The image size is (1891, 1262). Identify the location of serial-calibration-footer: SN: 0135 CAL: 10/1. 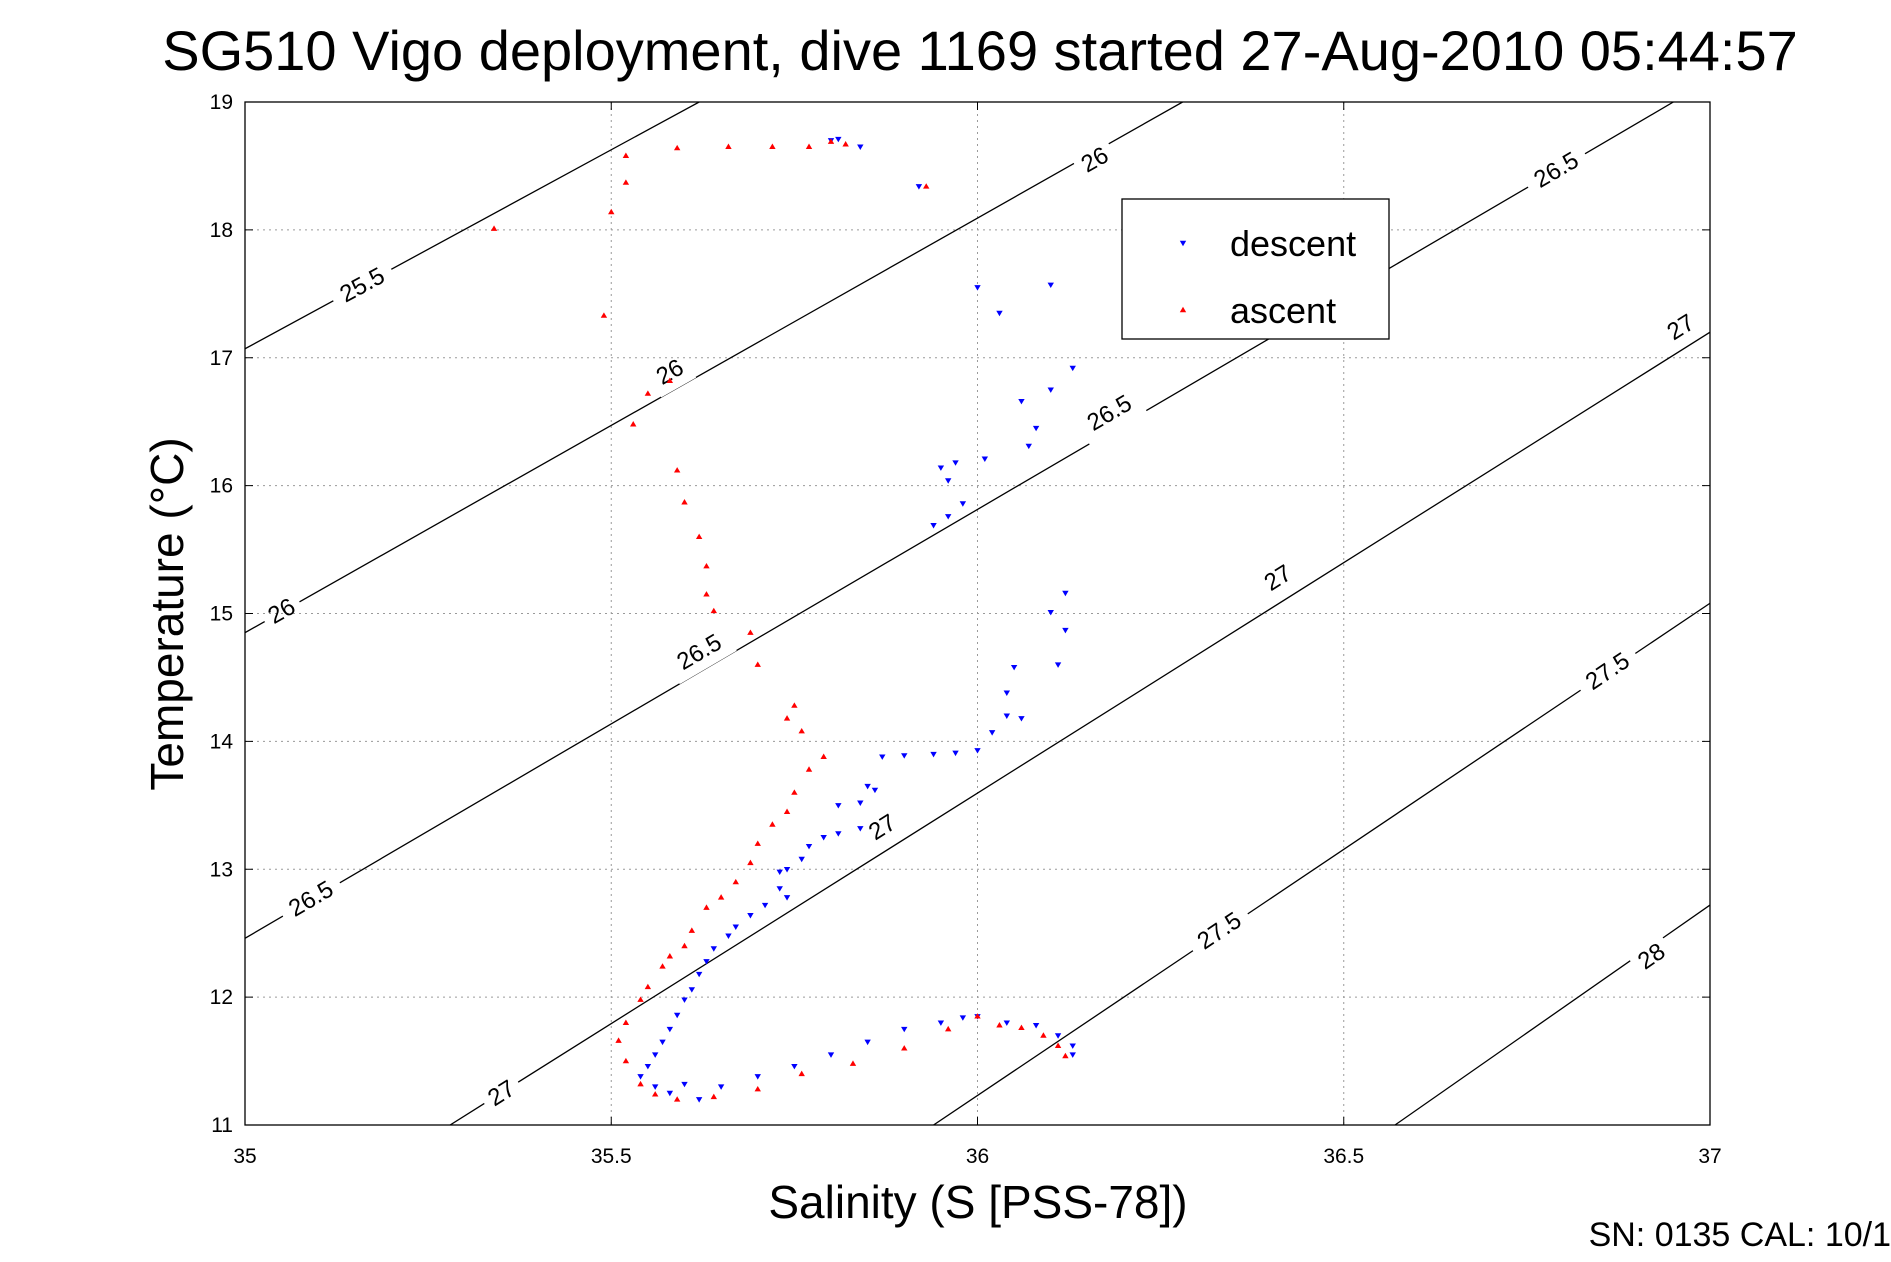
(1740, 1235).